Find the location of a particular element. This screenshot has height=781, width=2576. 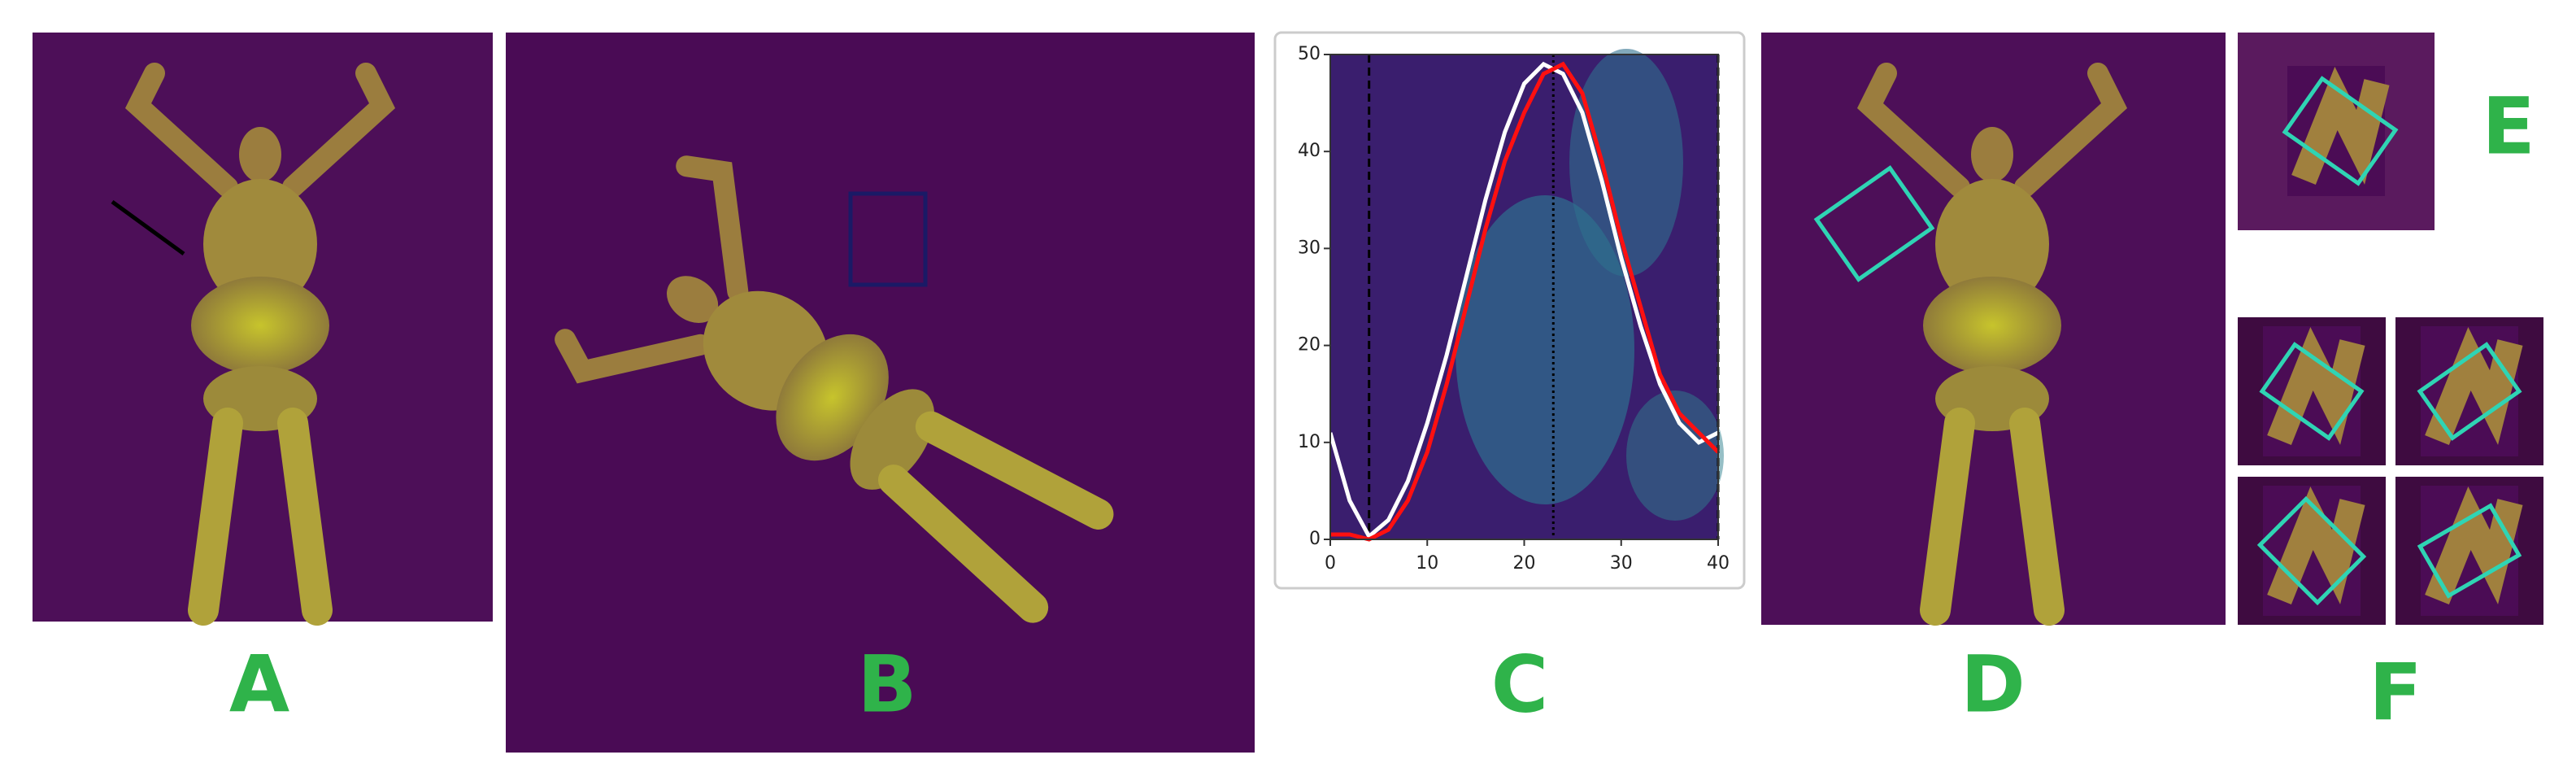

chart is located at coordinates (1527, 294).